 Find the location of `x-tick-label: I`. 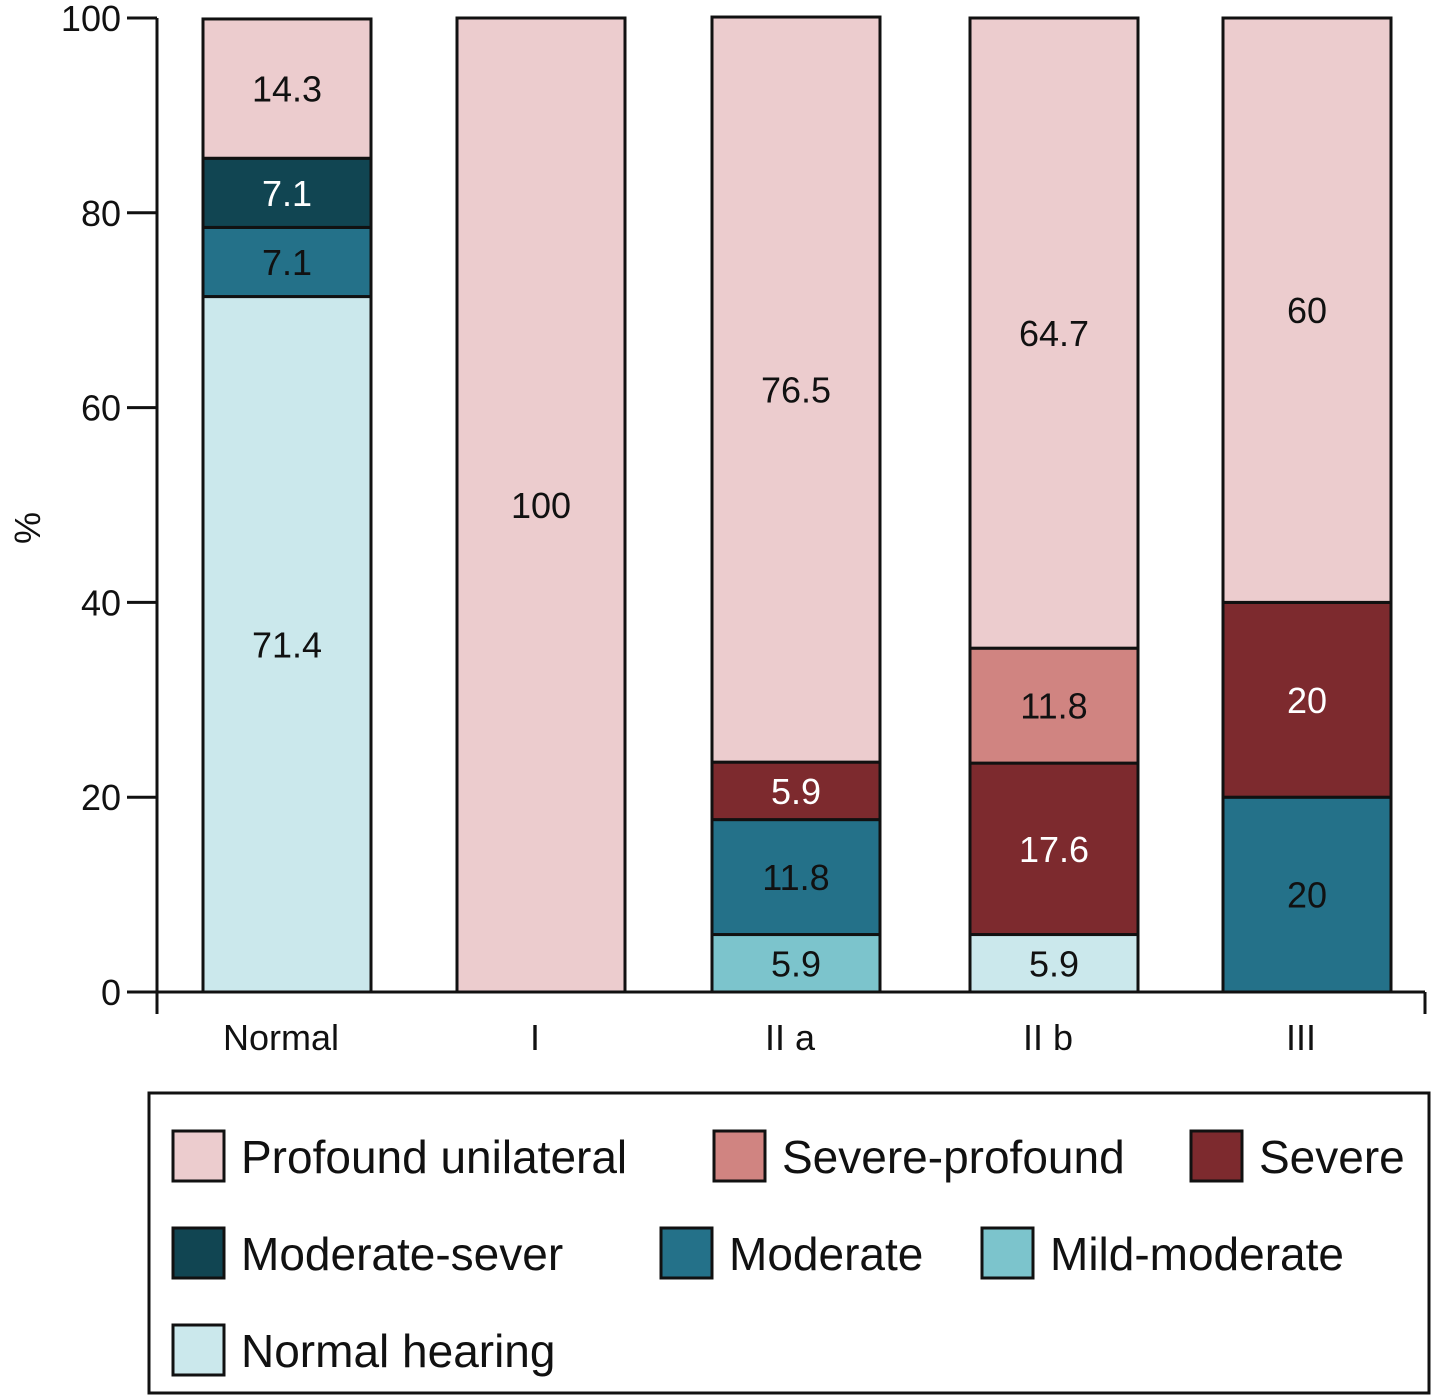

x-tick-label: I is located at coordinates (535, 1037).